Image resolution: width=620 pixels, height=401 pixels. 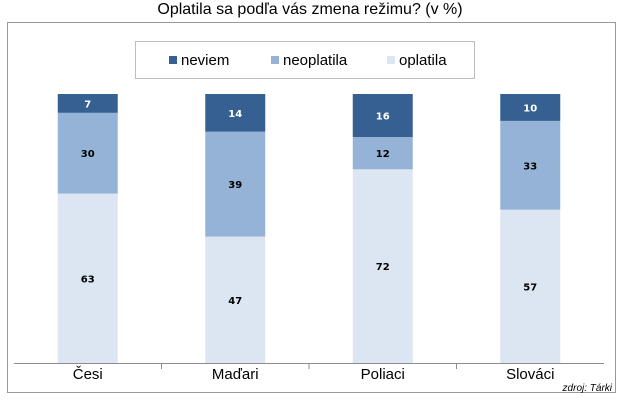 I want to click on x-tick-label-4: Slováci, so click(x=530, y=374).